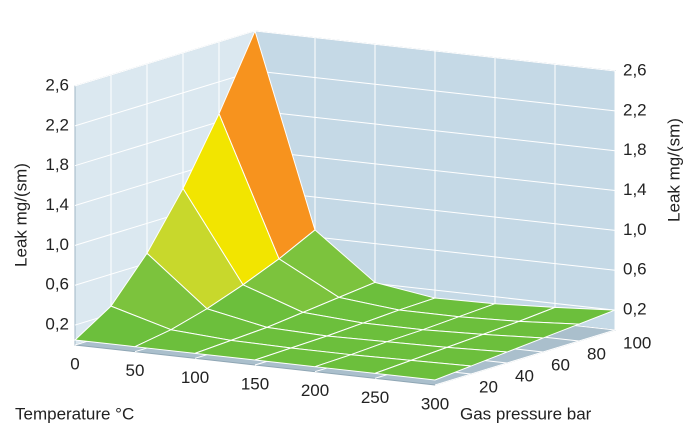 The width and height of the screenshot is (691, 435). I want to click on y-tick-label: 80, so click(596, 353).